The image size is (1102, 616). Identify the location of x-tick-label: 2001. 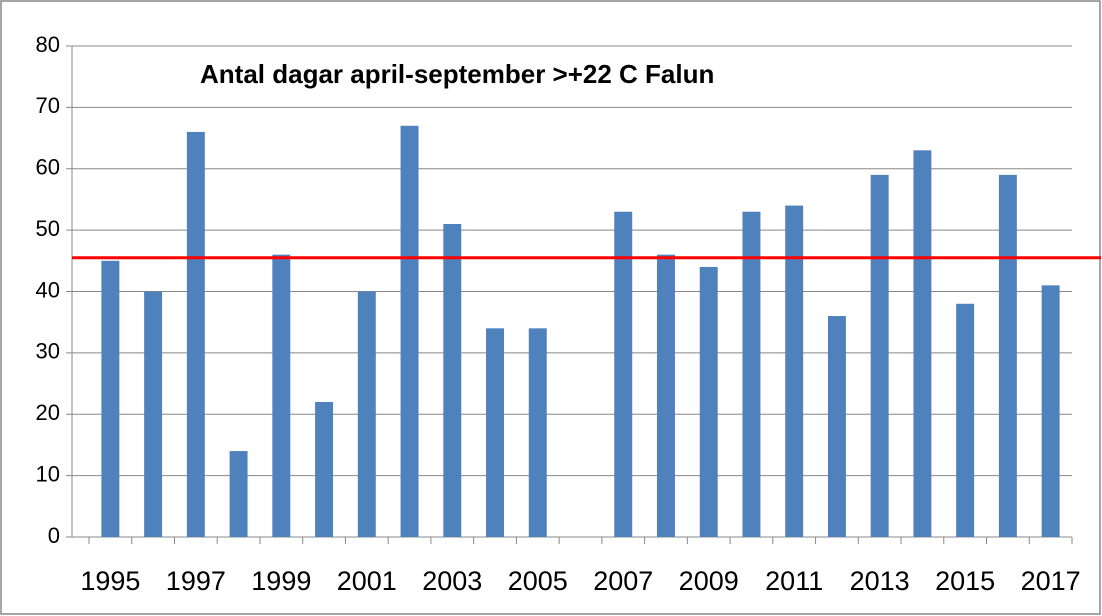
(367, 581).